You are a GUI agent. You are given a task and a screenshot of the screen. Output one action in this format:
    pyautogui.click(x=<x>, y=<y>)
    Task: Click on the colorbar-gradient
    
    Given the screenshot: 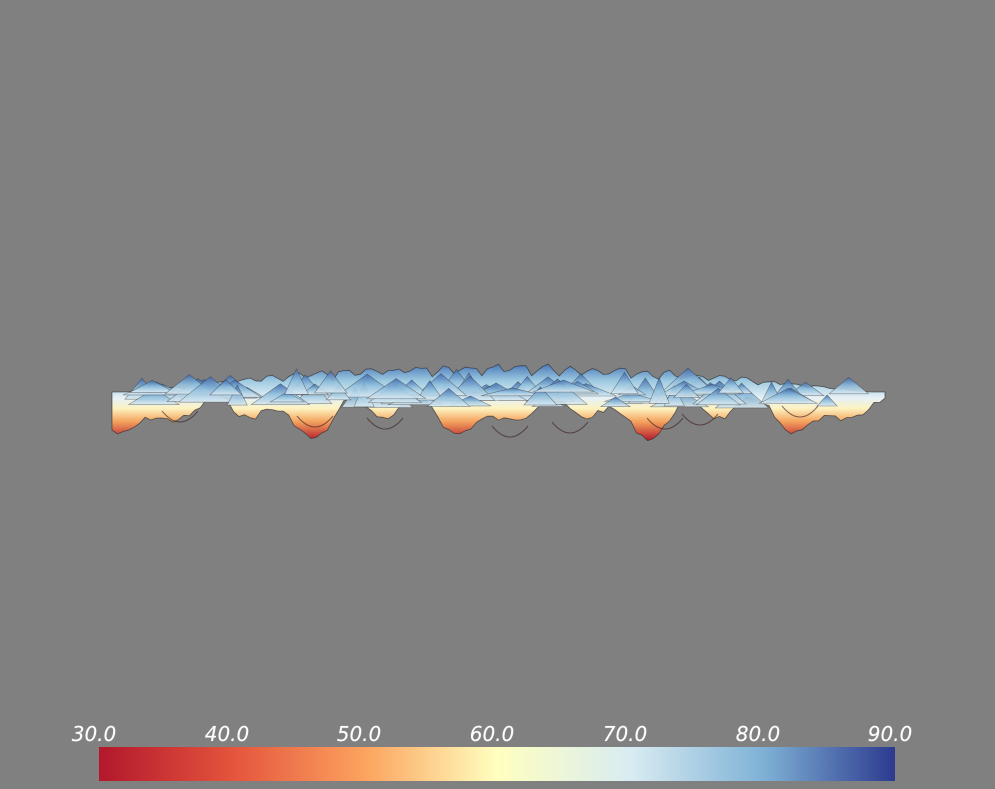 What is the action you would take?
    pyautogui.click(x=497, y=764)
    